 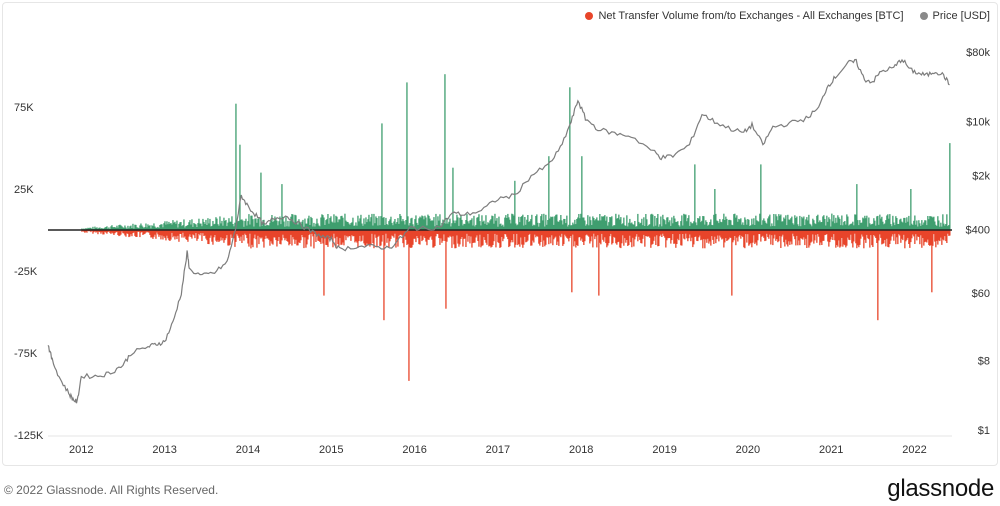 What do you see at coordinates (954, 16) in the screenshot?
I see `legend-item-price: Price [USD]` at bounding box center [954, 16].